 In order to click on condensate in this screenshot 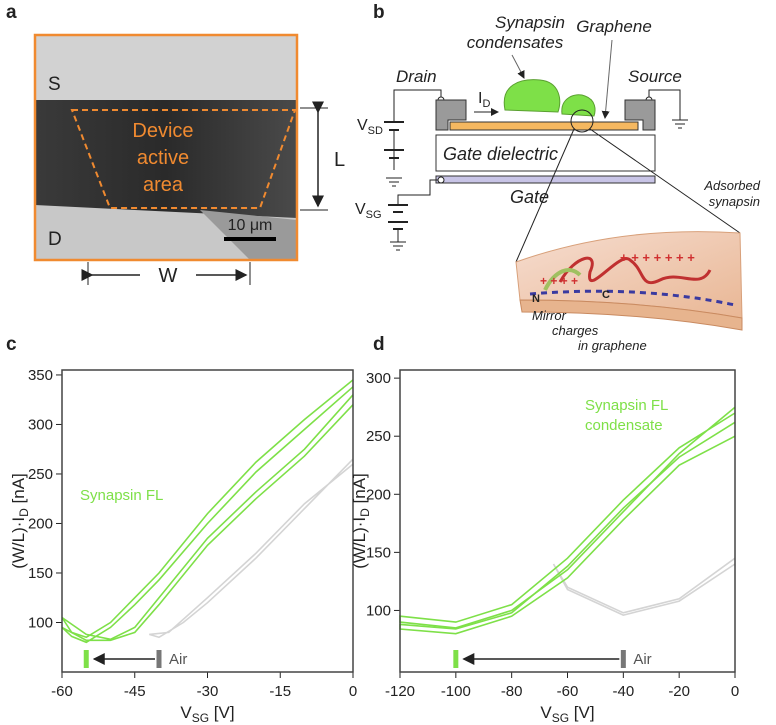, I will do `click(532, 96)`.